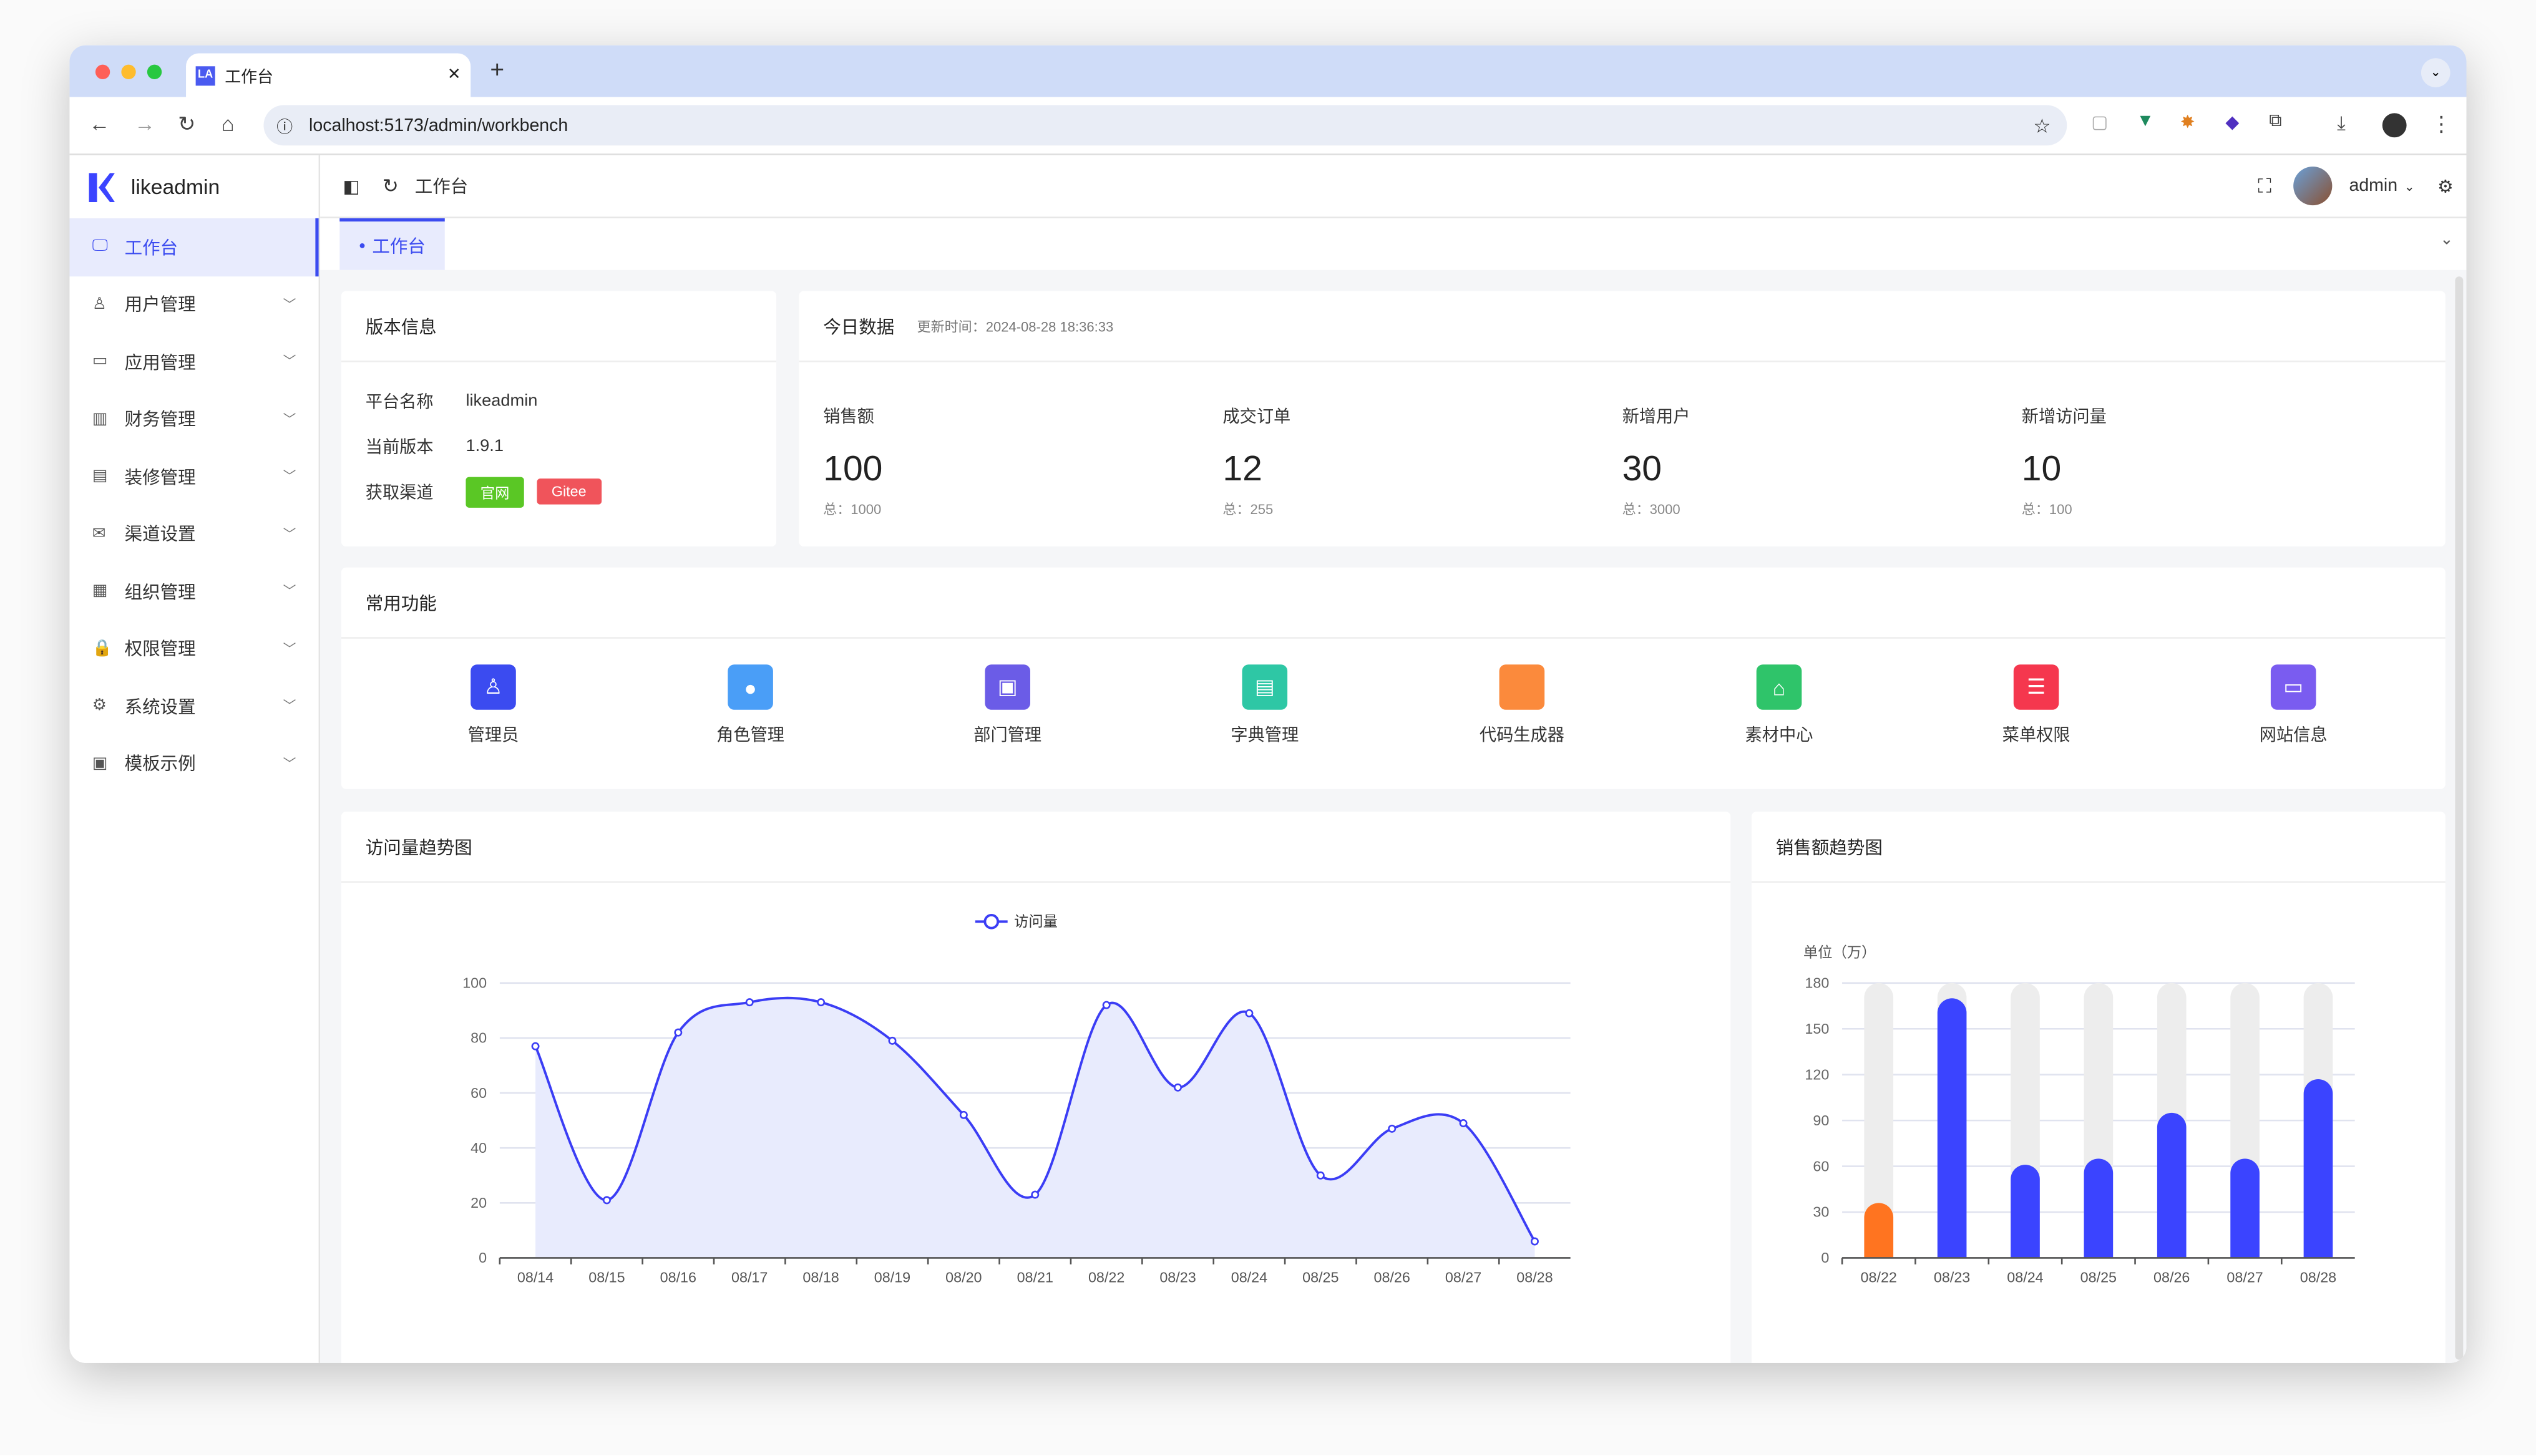 Image resolution: width=2536 pixels, height=1456 pixels. What do you see at coordinates (2042, 126) in the screenshot?
I see `bookmark-star-icon: ☆` at bounding box center [2042, 126].